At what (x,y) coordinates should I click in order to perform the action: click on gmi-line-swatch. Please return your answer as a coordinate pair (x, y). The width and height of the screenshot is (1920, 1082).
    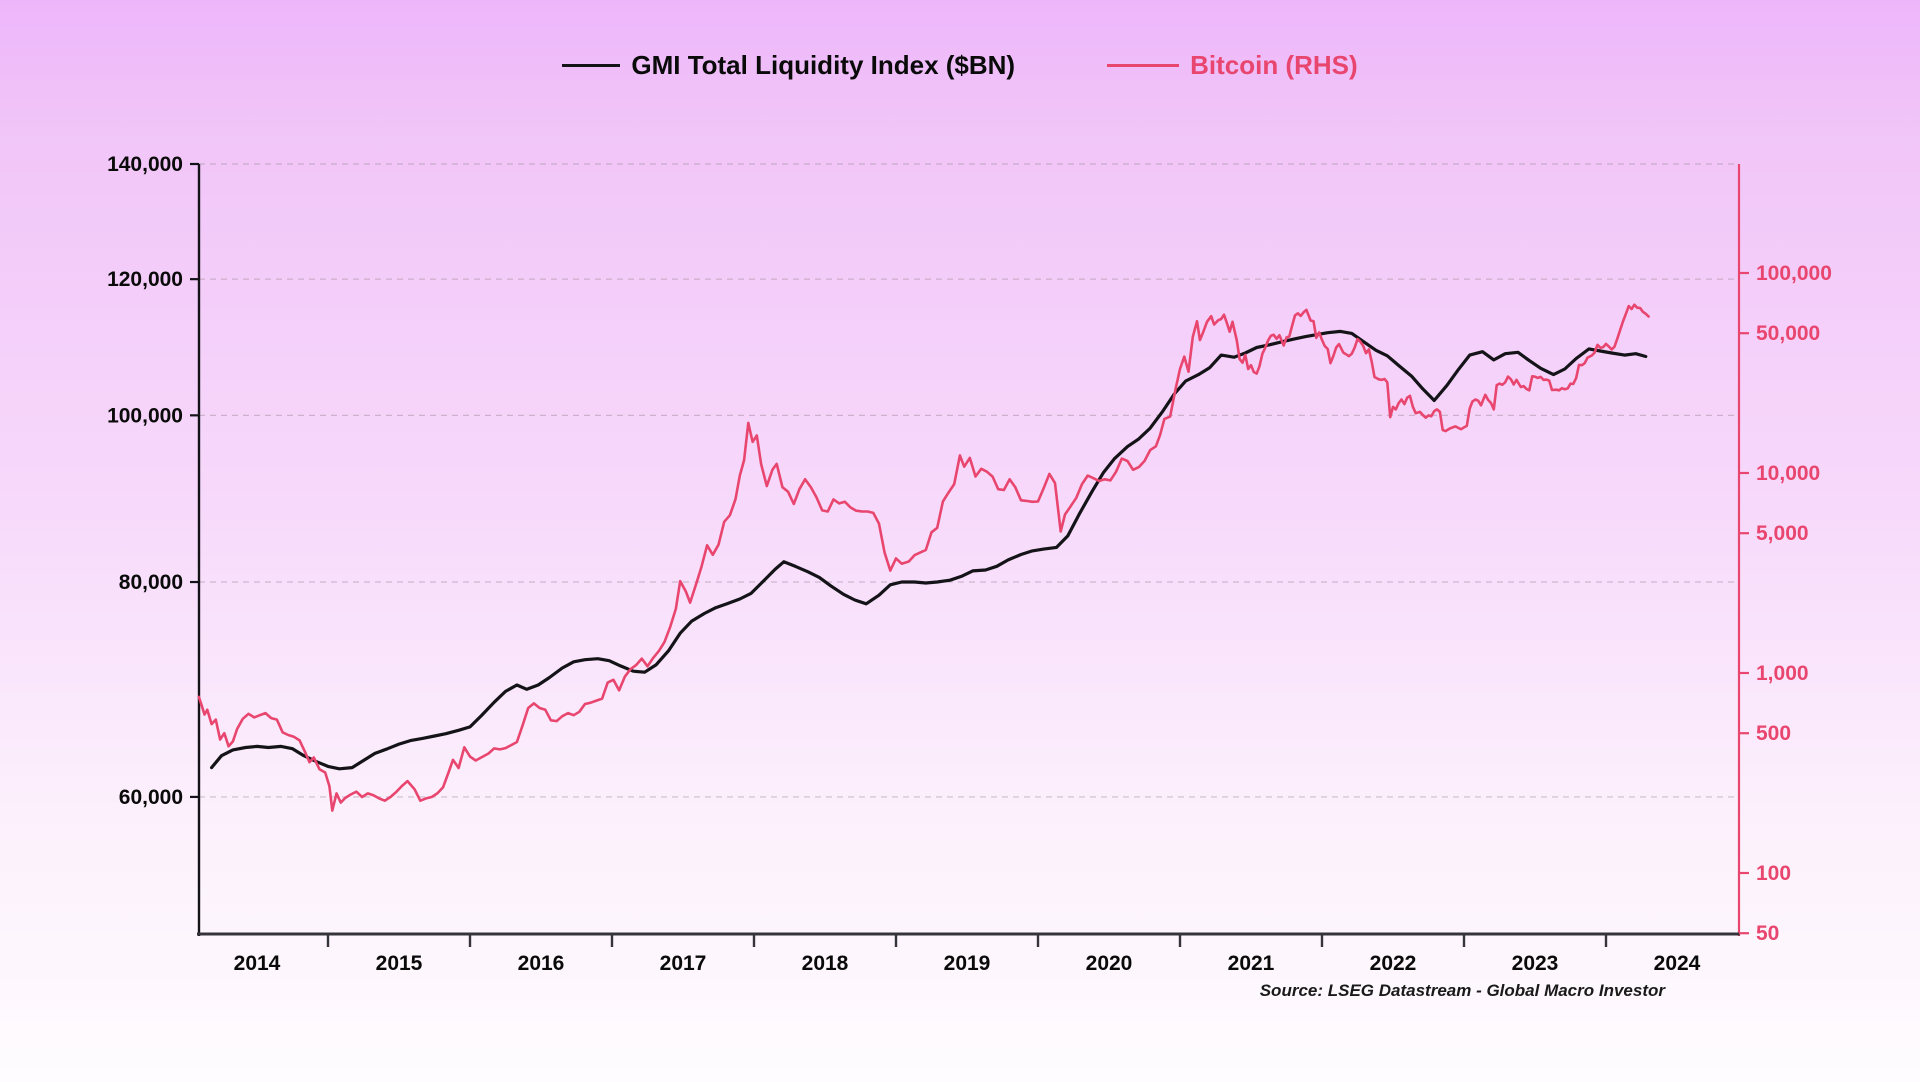
    Looking at the image, I should click on (591, 65).